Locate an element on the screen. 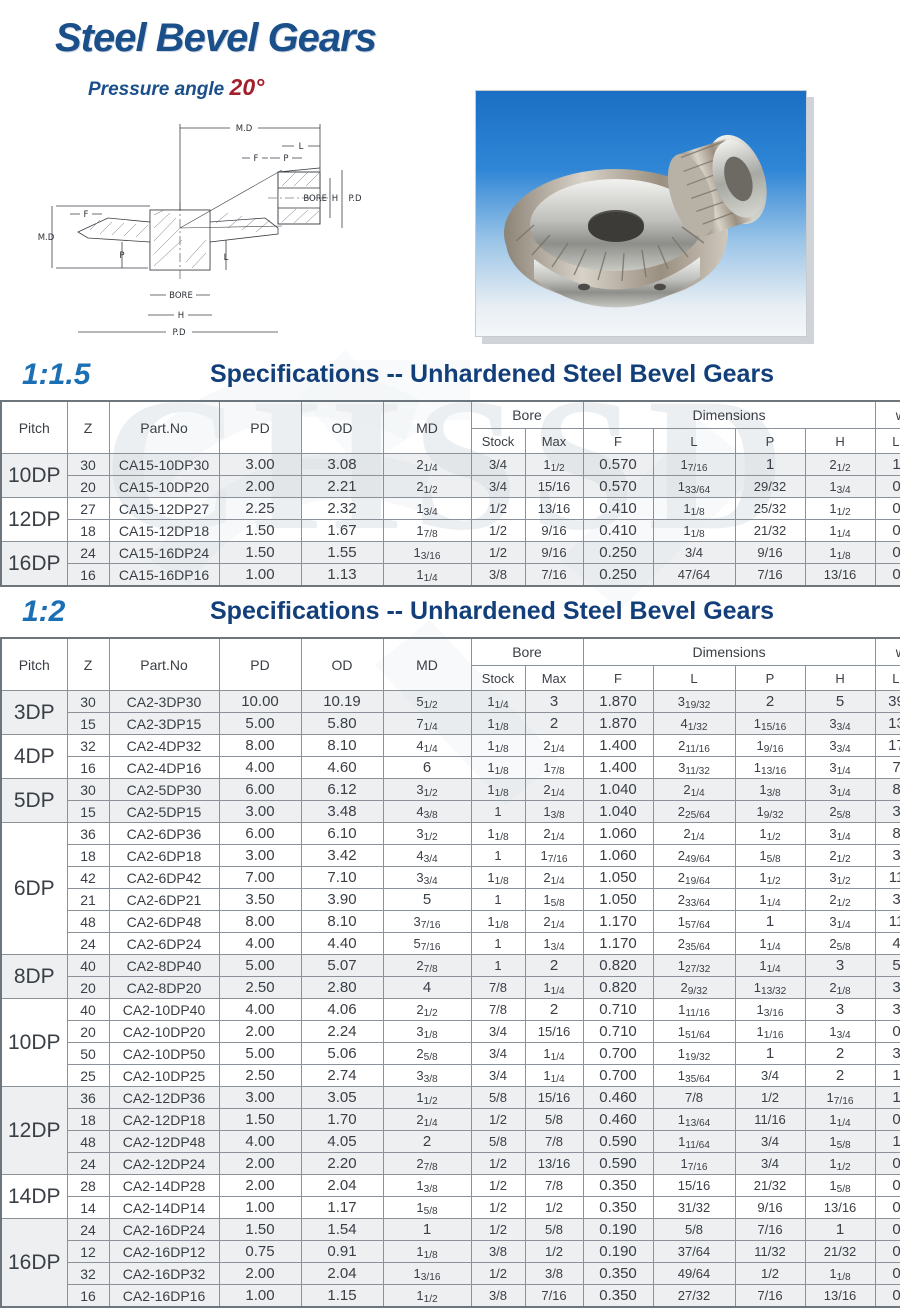 This screenshot has width=900, height=1308. row-od: 5.06 is located at coordinates (342, 1053).